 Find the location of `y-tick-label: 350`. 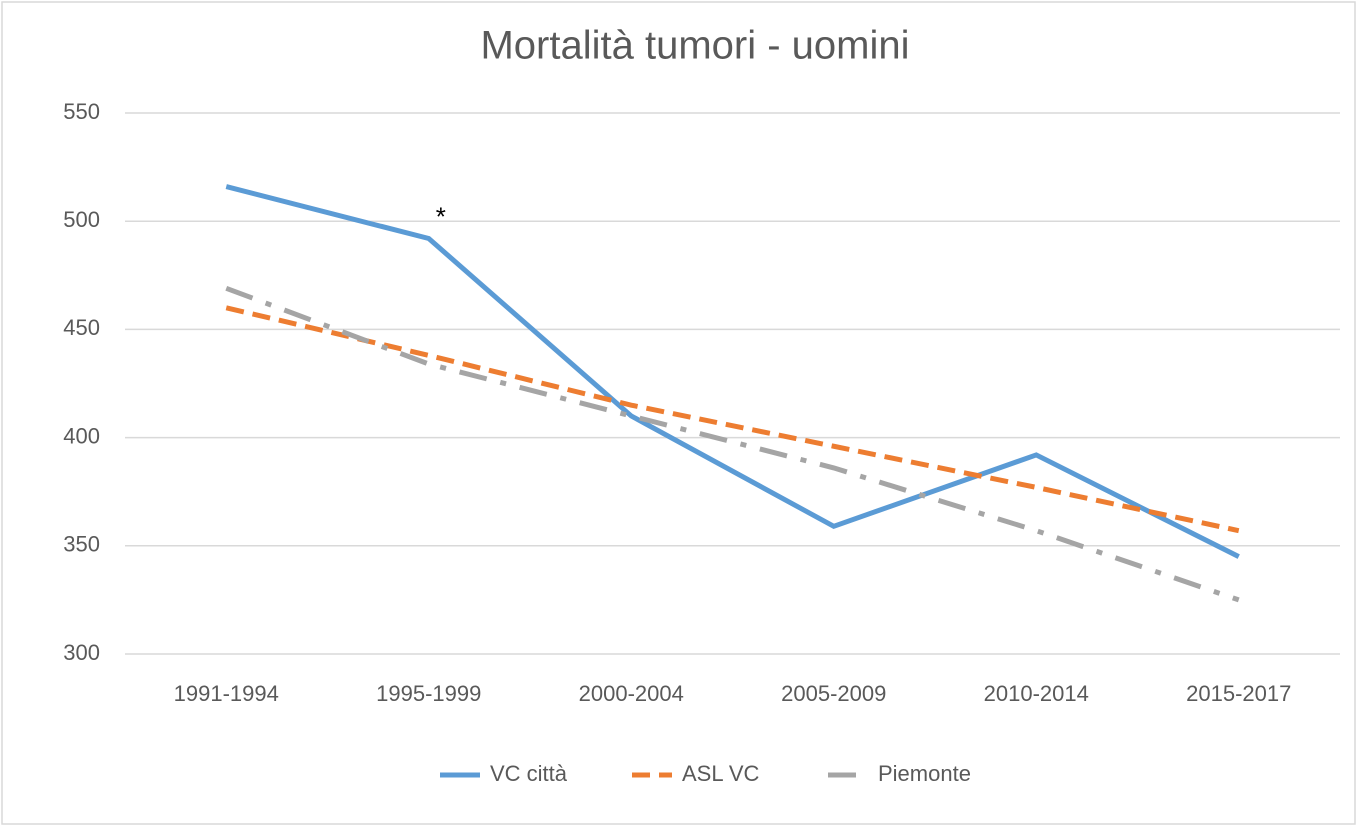

y-tick-label: 350 is located at coordinates (81, 544).